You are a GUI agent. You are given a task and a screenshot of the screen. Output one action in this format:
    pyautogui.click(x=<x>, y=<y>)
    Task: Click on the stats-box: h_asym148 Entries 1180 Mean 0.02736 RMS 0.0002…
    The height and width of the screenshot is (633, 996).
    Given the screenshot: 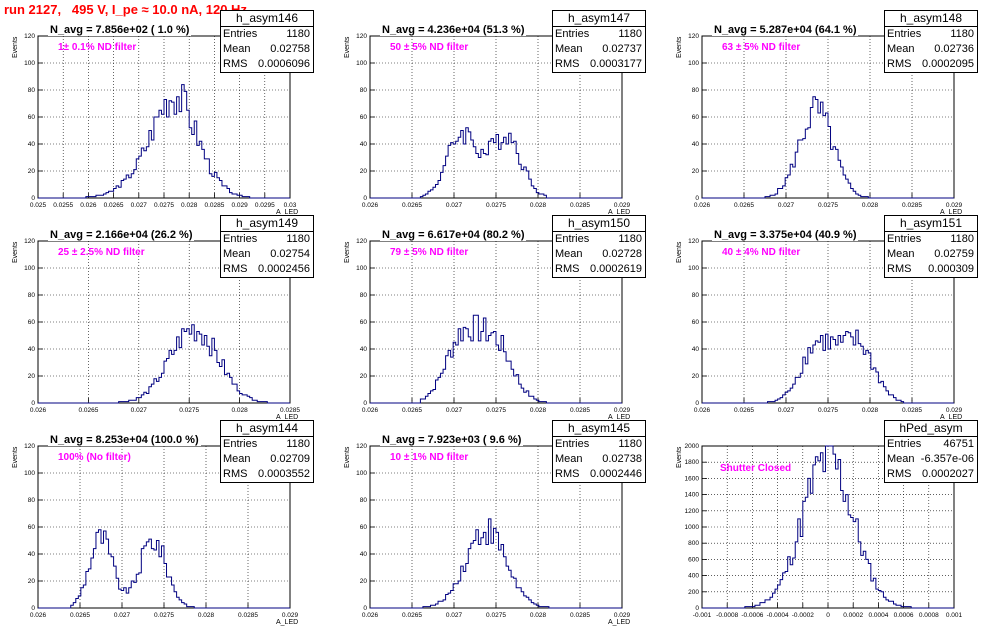 What is the action you would take?
    pyautogui.click(x=931, y=41)
    